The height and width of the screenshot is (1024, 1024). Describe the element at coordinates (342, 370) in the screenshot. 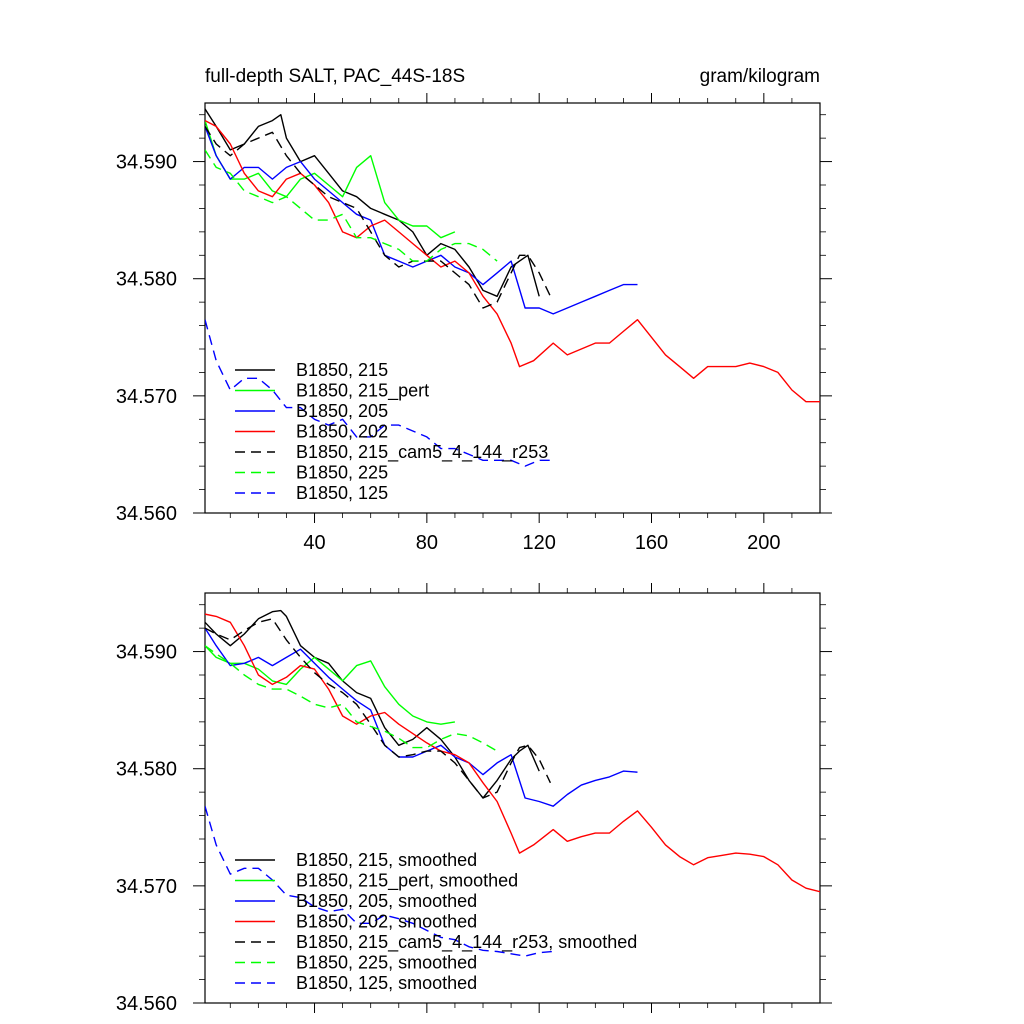

I see `legend-label: B1850, 215` at that location.